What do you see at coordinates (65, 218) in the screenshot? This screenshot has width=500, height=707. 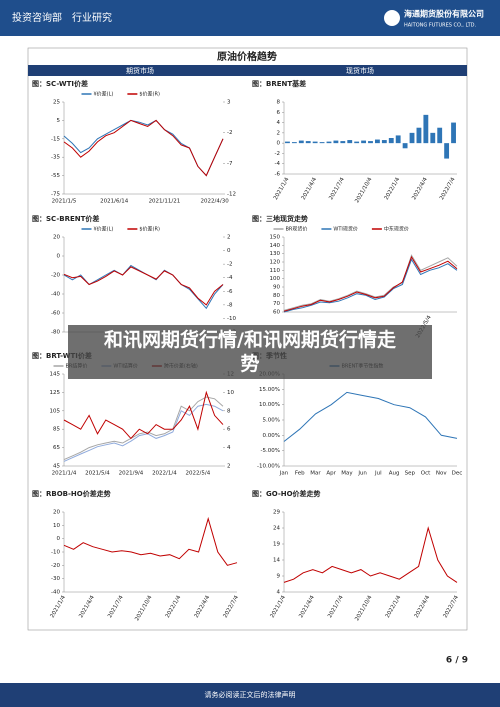 I see `chart-title: 图：SC-BRENT价差` at bounding box center [65, 218].